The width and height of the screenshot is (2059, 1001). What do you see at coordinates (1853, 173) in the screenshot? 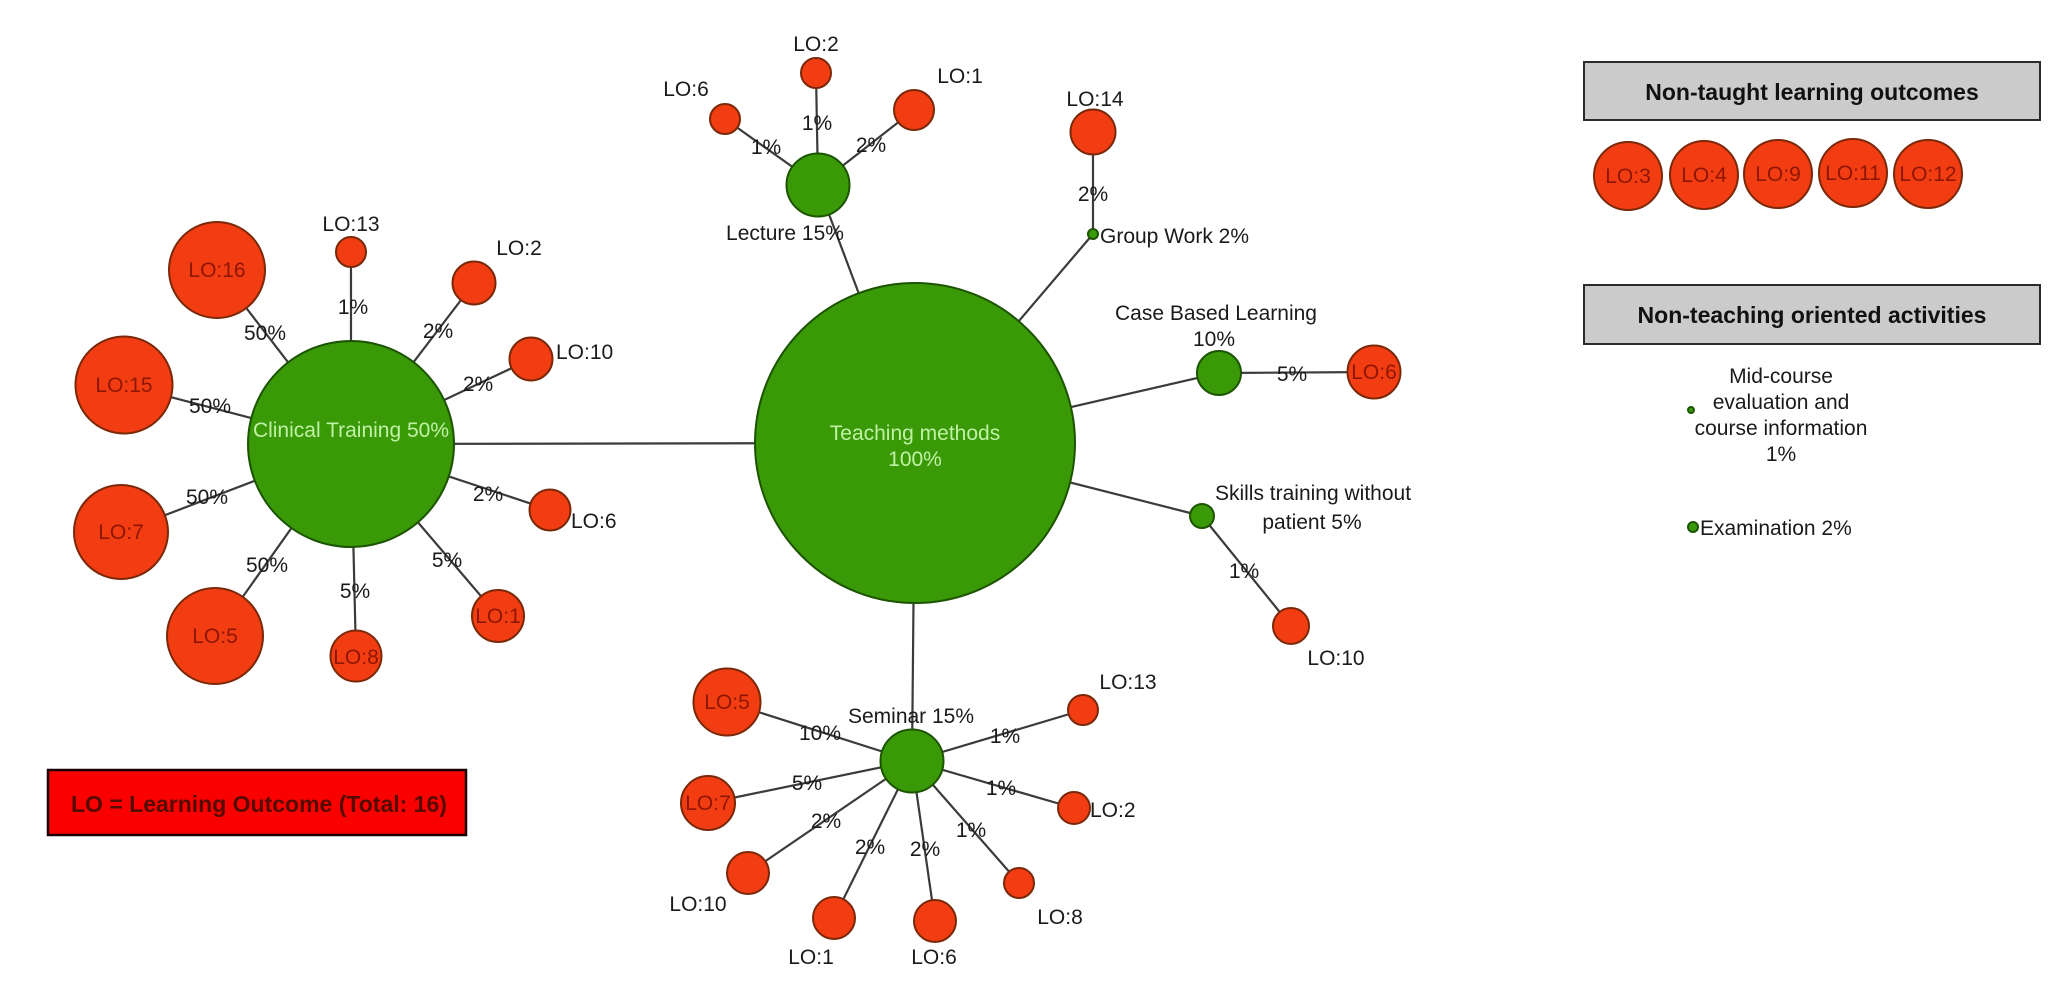
I see `svg-text: LO:11` at bounding box center [1853, 173].